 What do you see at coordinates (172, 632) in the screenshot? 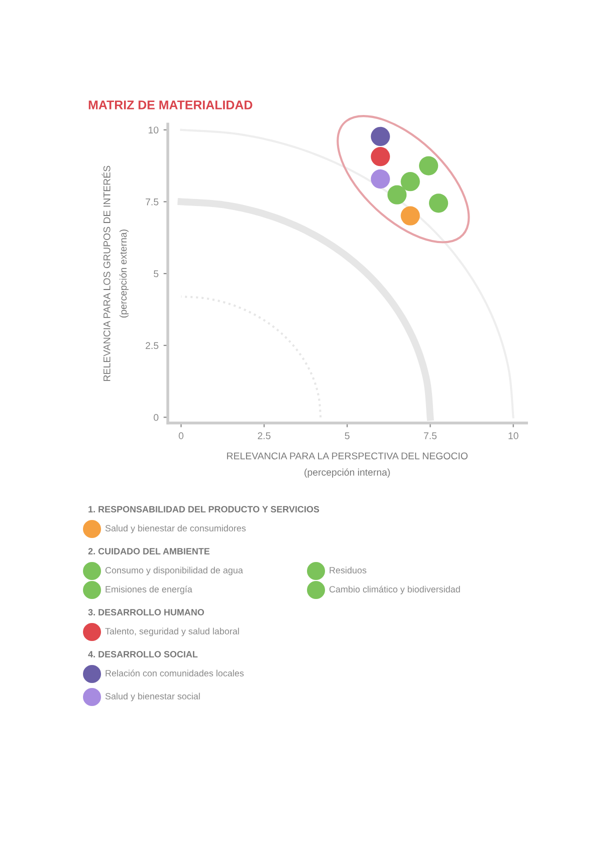
I see `legend-label: Talento, seguridad y salud laboral` at bounding box center [172, 632].